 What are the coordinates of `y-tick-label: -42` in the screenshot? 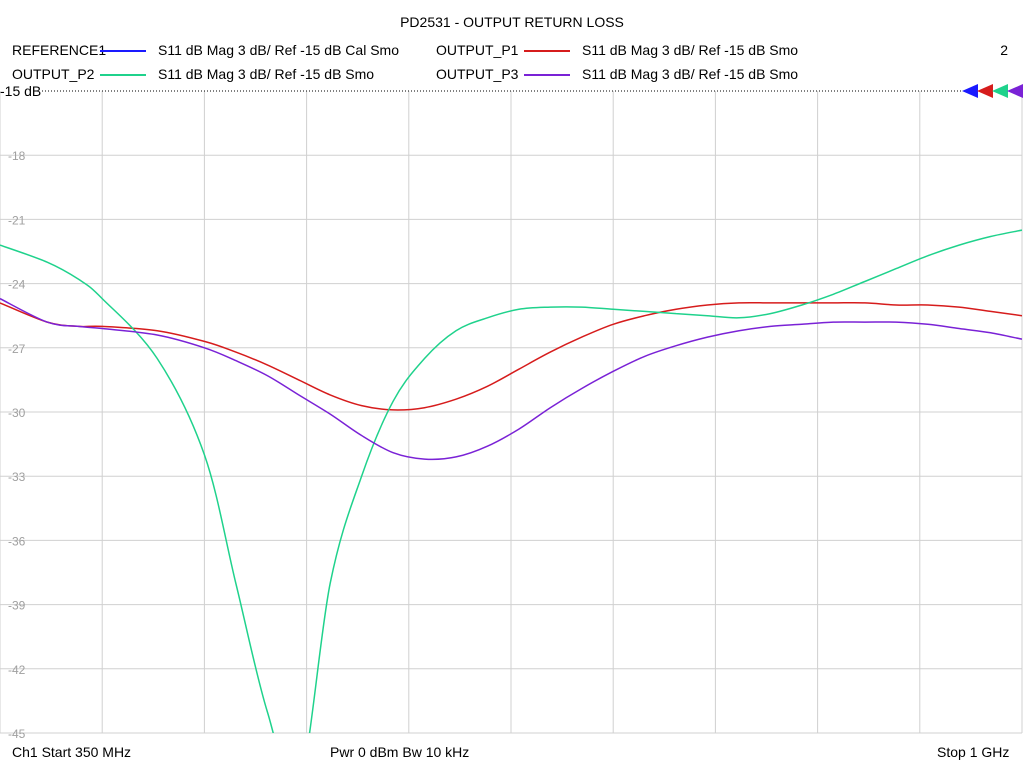 It's located at (17, 670).